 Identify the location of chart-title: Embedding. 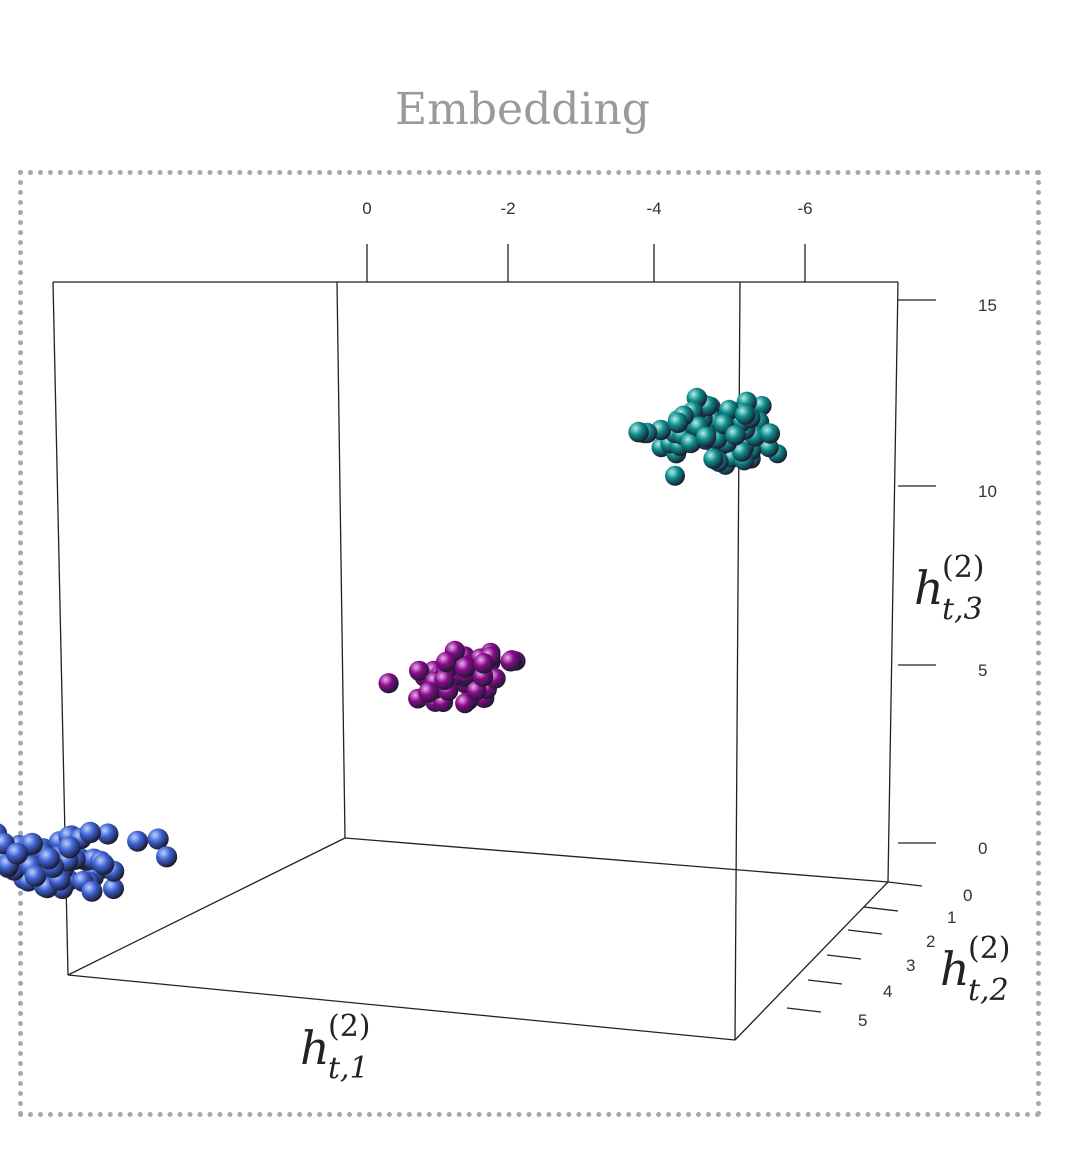
(522, 109).